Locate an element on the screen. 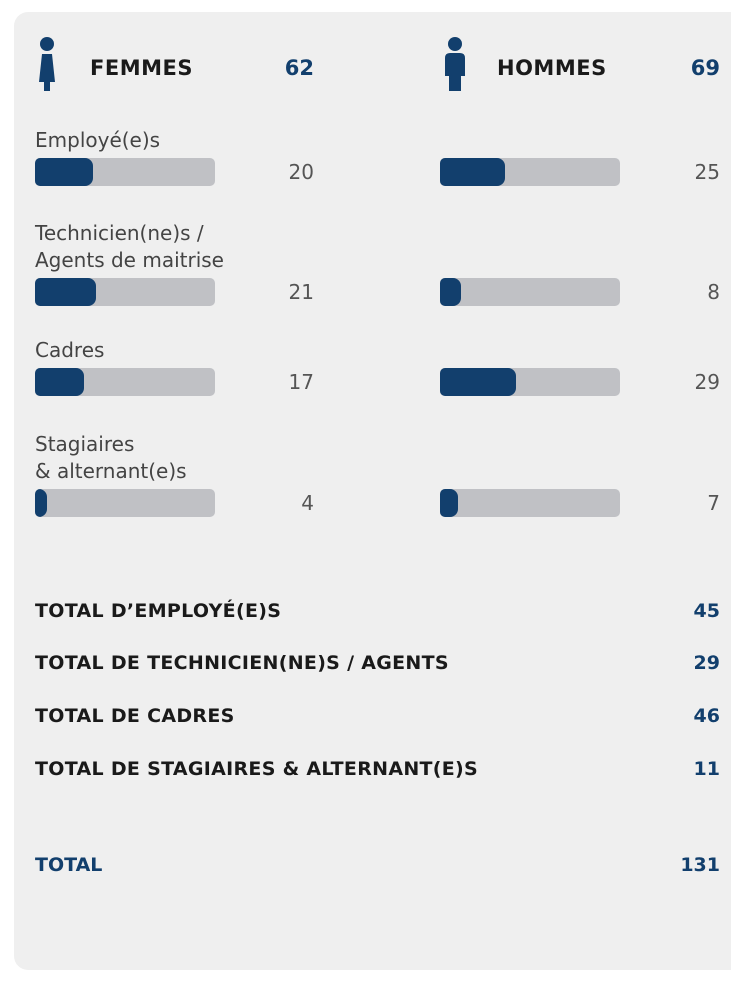 The width and height of the screenshot is (731, 996). bar-value: 8 is located at coordinates (713, 292).